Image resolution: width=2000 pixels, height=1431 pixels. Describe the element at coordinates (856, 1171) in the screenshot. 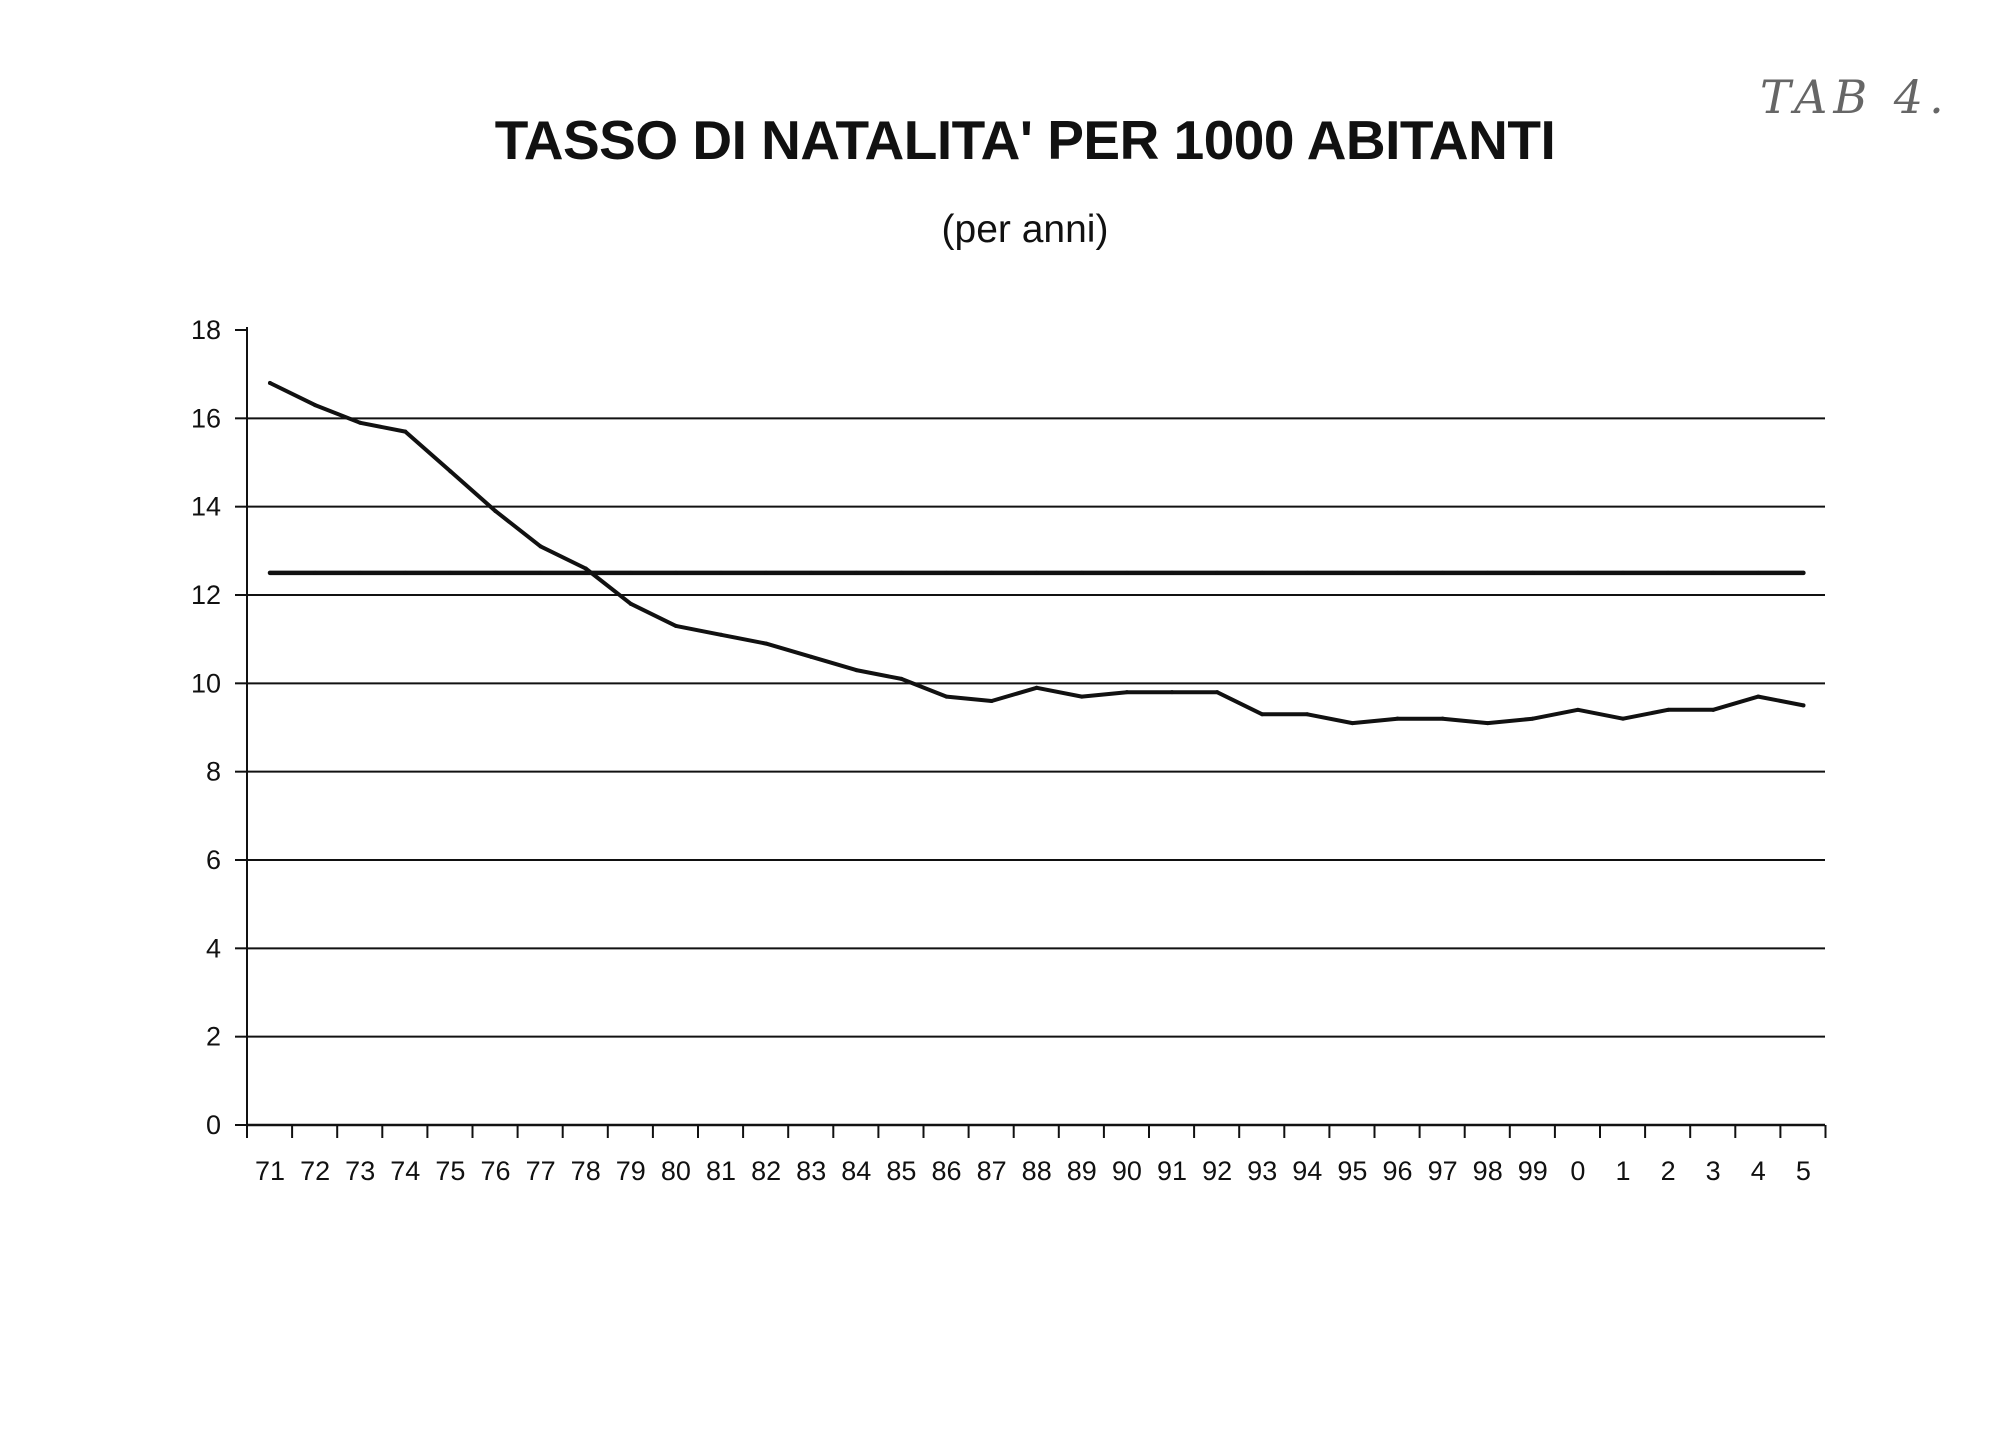

I see `x-tick-label: 84` at that location.